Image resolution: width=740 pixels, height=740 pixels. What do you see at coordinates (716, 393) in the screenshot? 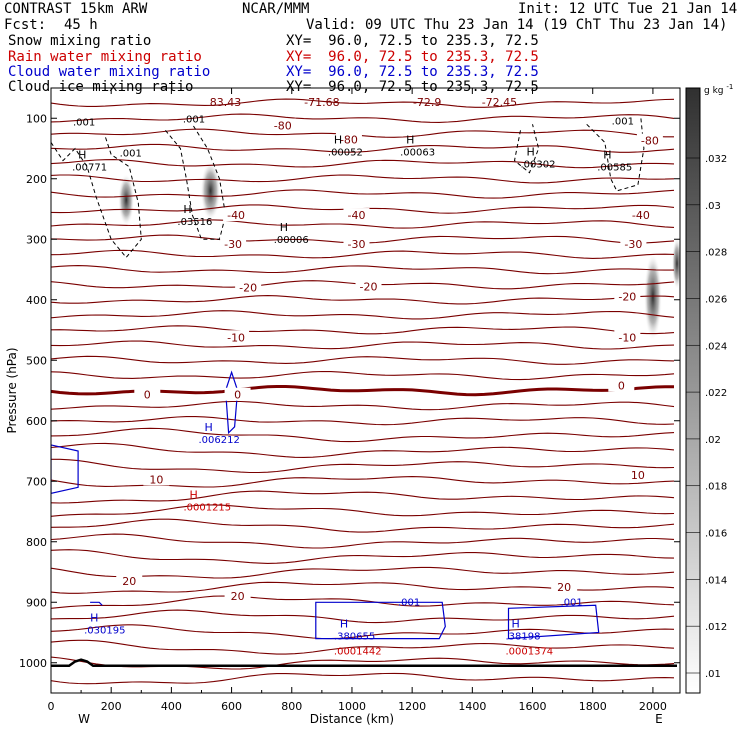
I see `colorbar-tick-label: .022` at bounding box center [716, 393].